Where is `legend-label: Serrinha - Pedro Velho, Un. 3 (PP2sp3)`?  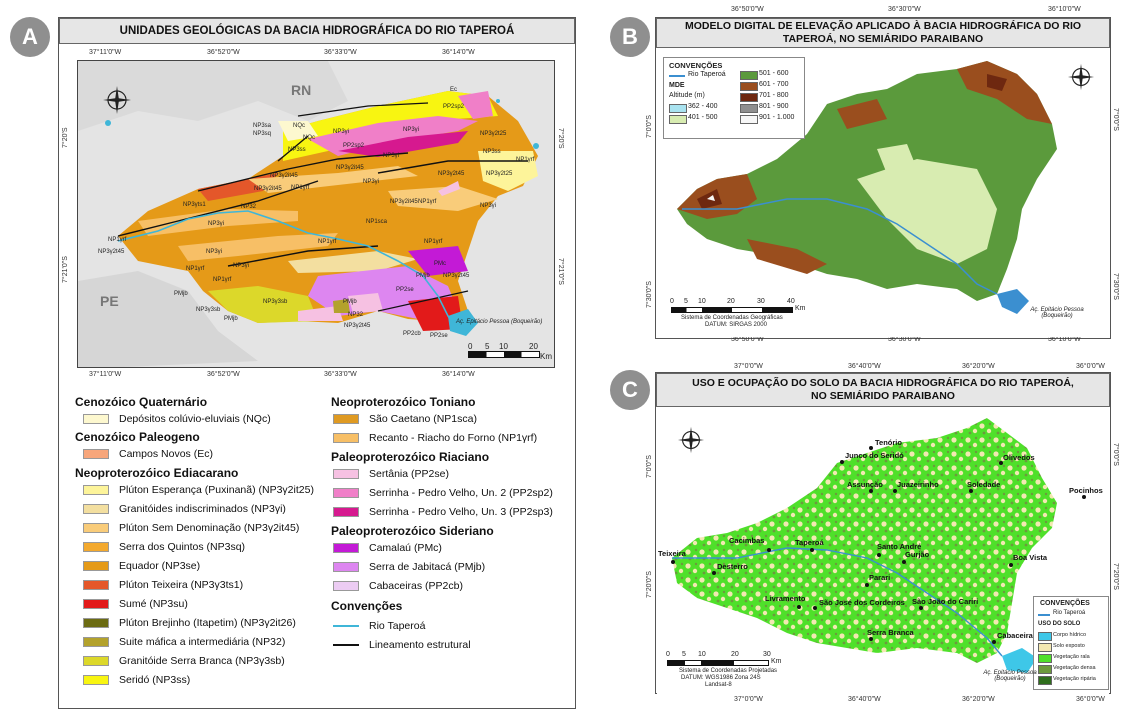
legend-label: Serrinha - Pedro Velho, Un. 3 (PP2sp3) is located at coordinates (461, 512).